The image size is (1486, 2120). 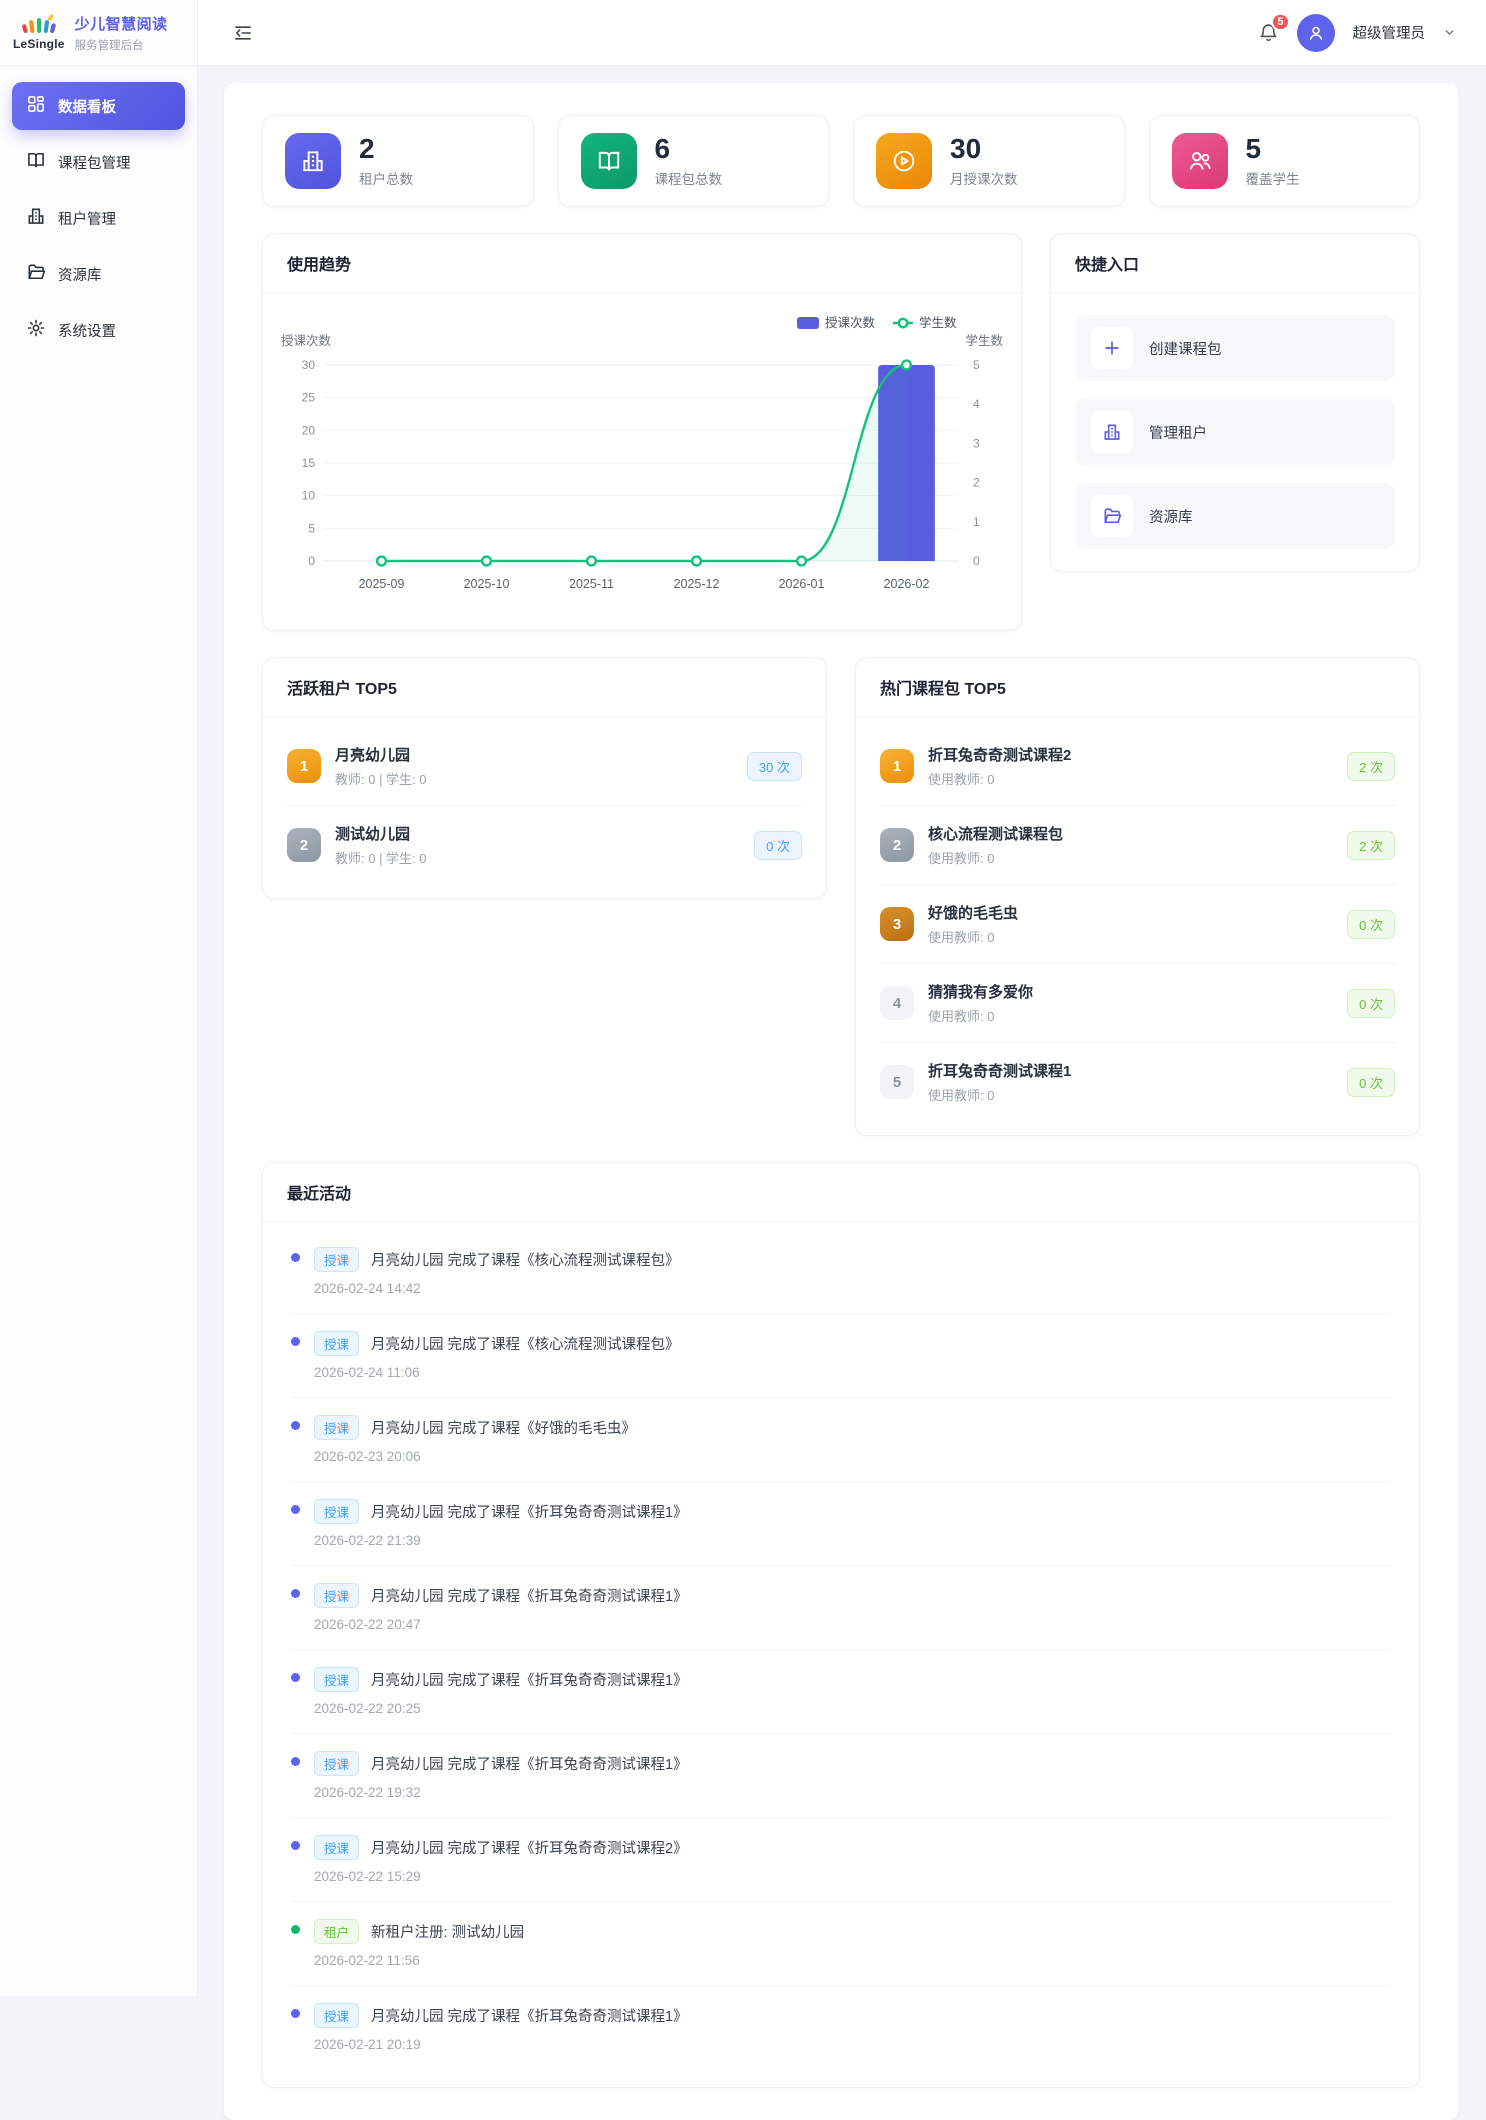 I want to click on activity-time: 2026-02-24 11:06, so click(x=497, y=1372).